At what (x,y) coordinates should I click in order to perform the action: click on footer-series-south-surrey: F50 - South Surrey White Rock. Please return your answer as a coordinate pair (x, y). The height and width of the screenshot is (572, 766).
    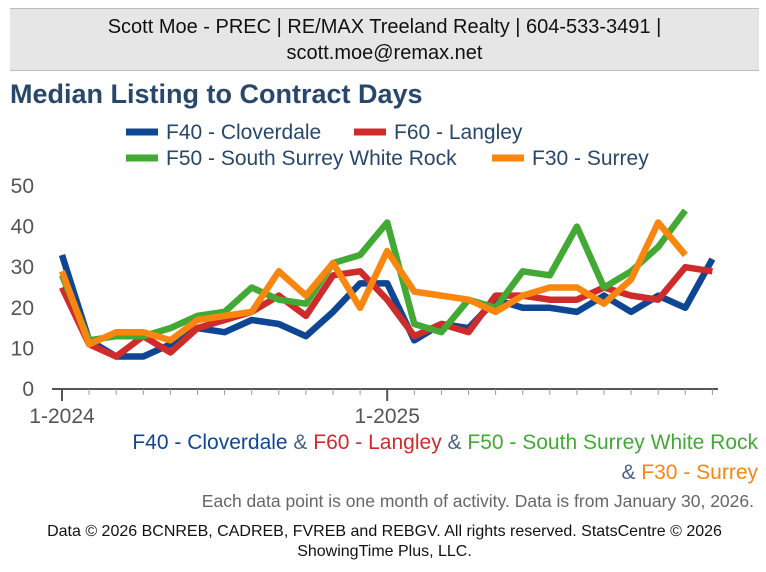
    Looking at the image, I should click on (612, 442).